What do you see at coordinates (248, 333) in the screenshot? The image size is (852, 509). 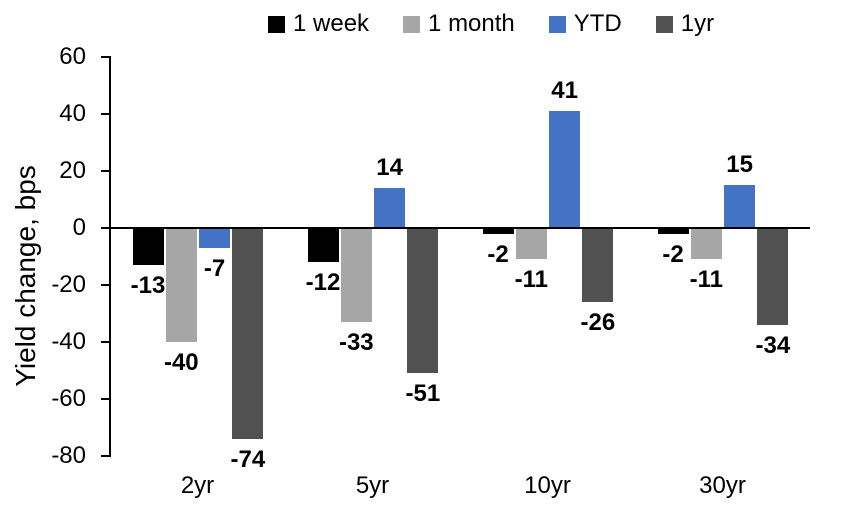 I see `bar-1yr-2yr` at bounding box center [248, 333].